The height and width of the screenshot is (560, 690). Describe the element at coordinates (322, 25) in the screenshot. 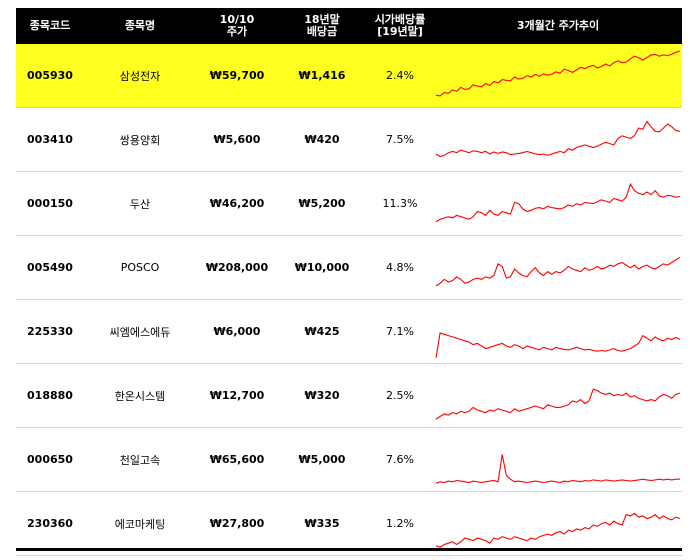

I see `header-dividend: 18년말 배당금` at that location.